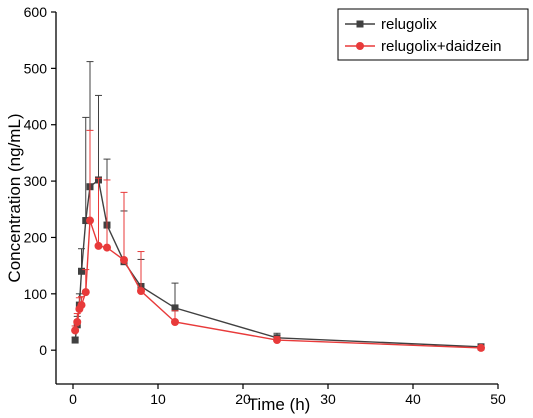  What do you see at coordinates (36, 181) in the screenshot?
I see `y-tick-label: 300` at bounding box center [36, 181].